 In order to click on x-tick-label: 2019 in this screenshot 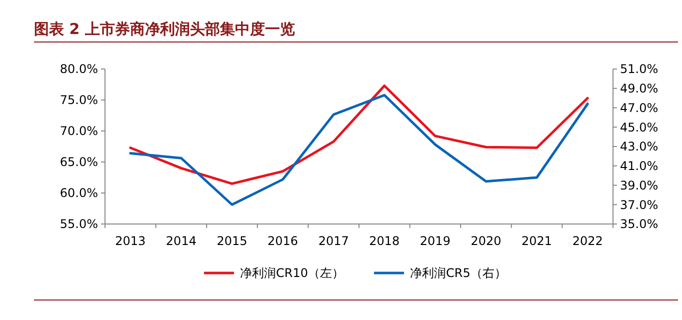, I will do `click(435, 241)`.